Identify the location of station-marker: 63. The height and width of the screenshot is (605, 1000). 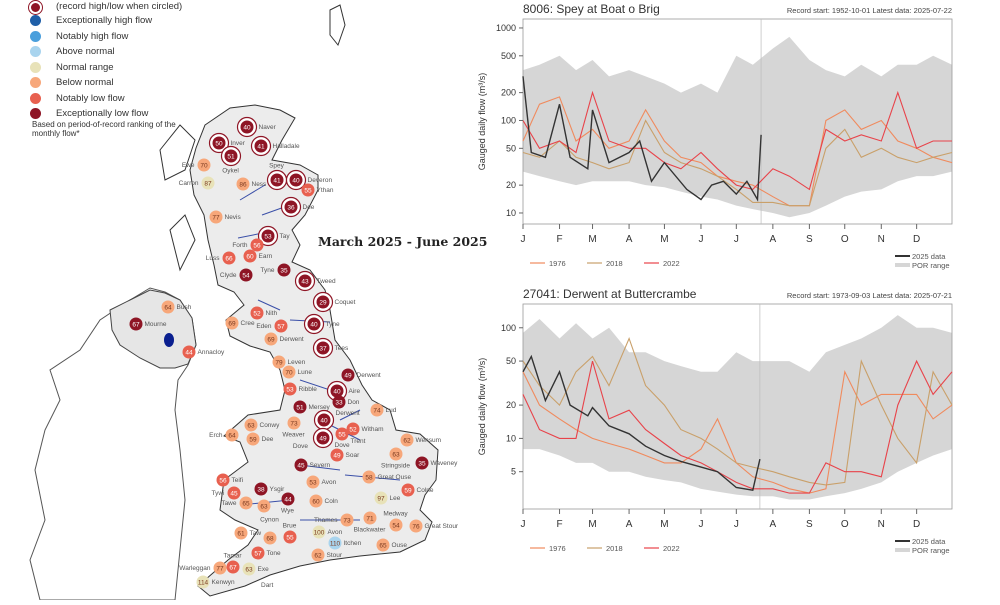
(264, 506).